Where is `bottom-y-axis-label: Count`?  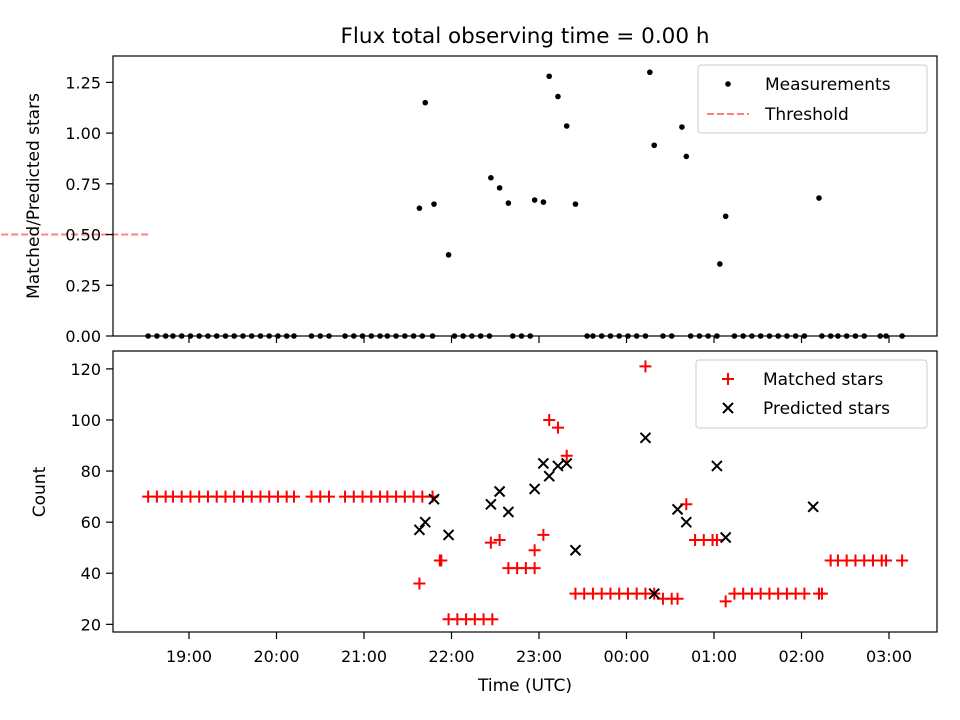
bottom-y-axis-label: Count is located at coordinates (40, 491).